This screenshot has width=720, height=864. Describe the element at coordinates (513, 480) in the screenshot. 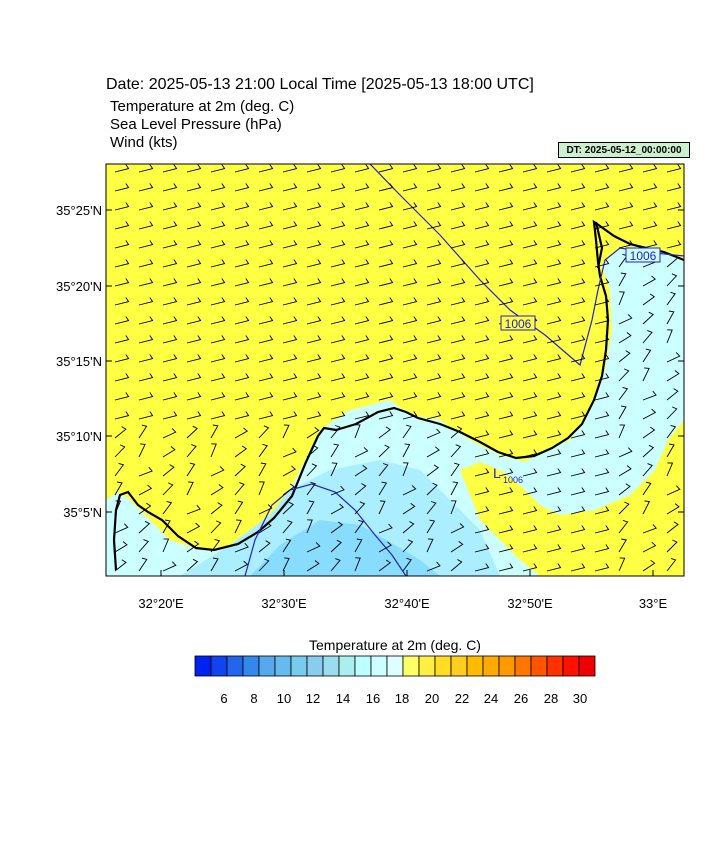

I see `low-pressure-value: 1006` at that location.